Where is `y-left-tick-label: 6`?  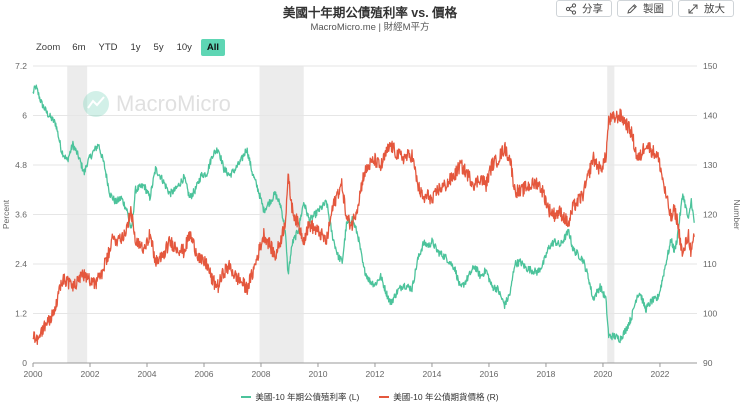 y-left-tick-label: 6 is located at coordinates (24, 116).